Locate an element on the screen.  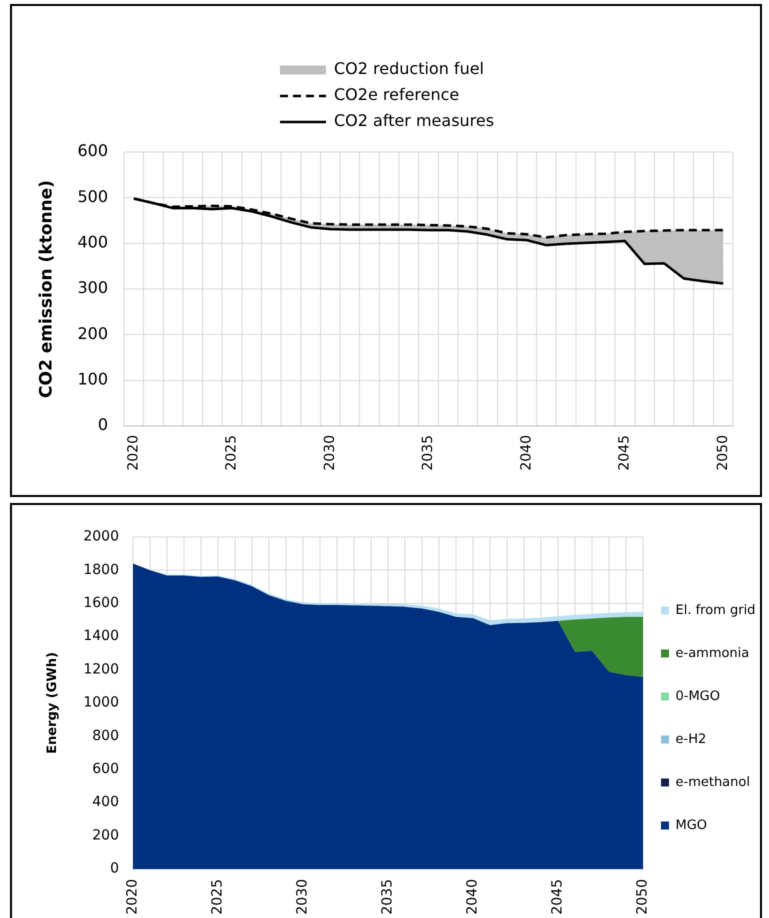
legend-label: e-H2 is located at coordinates (691, 739).